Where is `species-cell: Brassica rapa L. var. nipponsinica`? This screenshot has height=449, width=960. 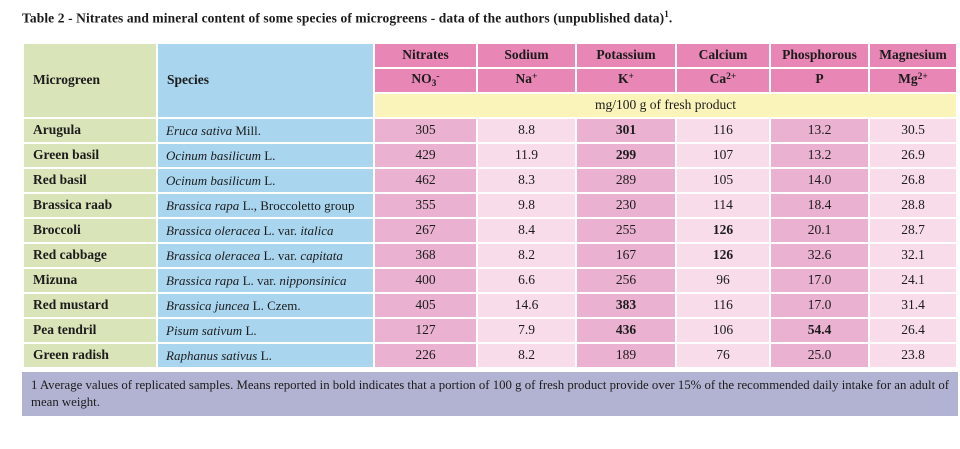 species-cell: Brassica rapa L. var. nipponsinica is located at coordinates (265, 280).